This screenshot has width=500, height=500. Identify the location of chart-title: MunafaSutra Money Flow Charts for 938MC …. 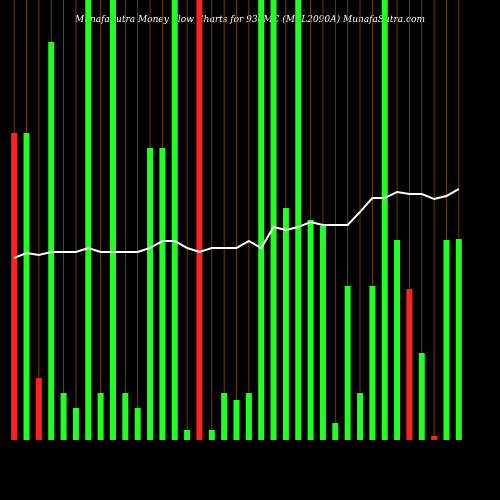
(249, 19).